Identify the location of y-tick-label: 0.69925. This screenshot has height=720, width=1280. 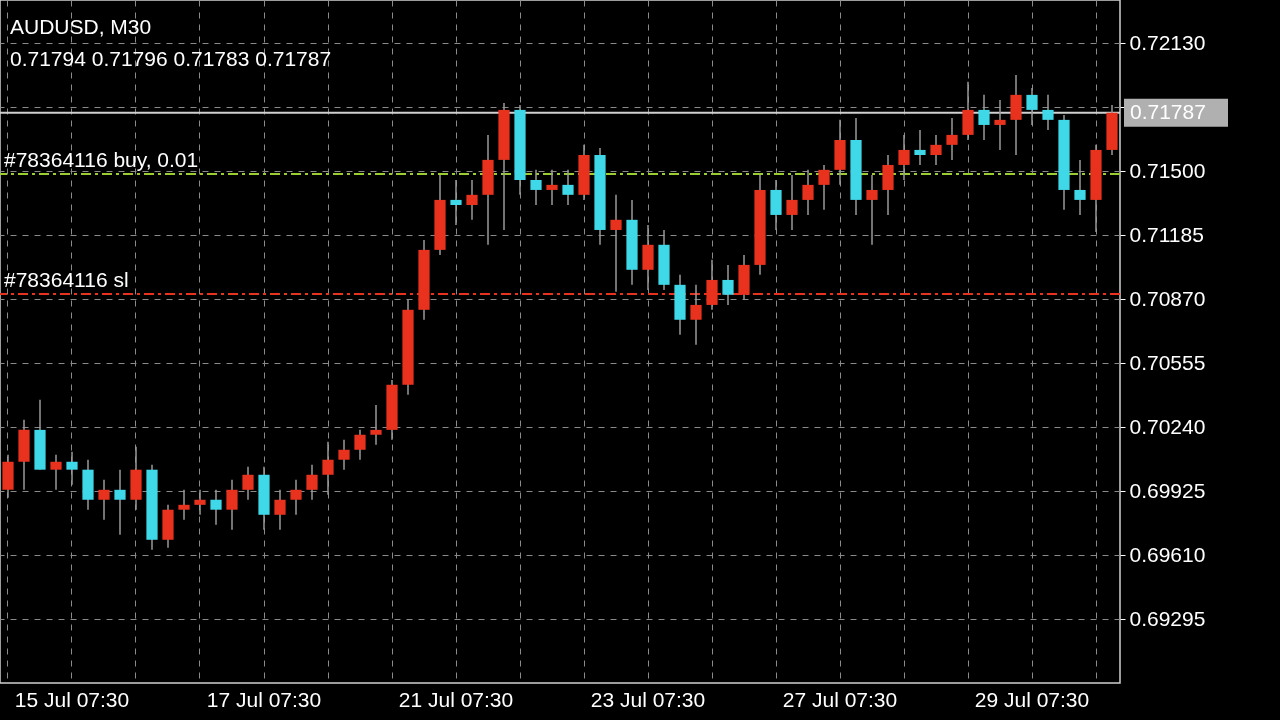
(1167, 490).